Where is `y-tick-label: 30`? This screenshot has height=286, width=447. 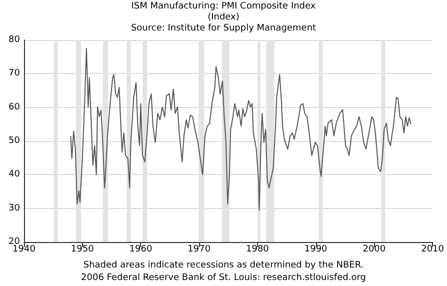 y-tick-label: 30 is located at coordinates (14, 208).